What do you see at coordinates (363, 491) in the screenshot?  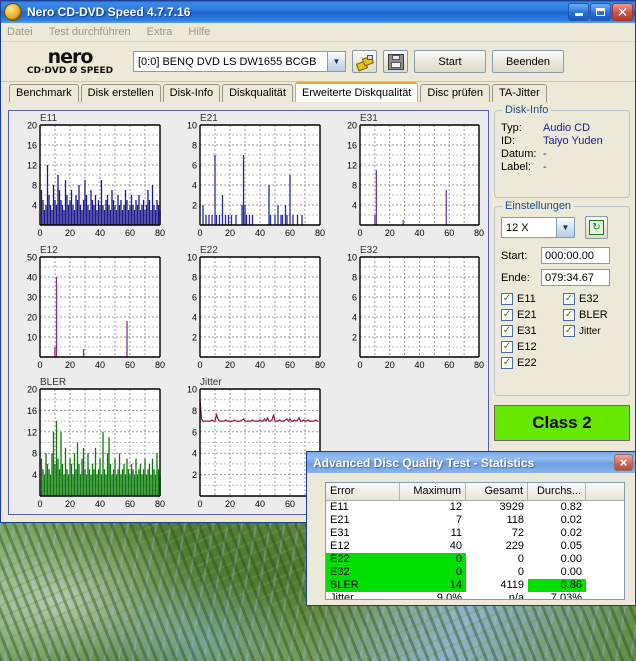 I see `column-header-error: Error` at bounding box center [363, 491].